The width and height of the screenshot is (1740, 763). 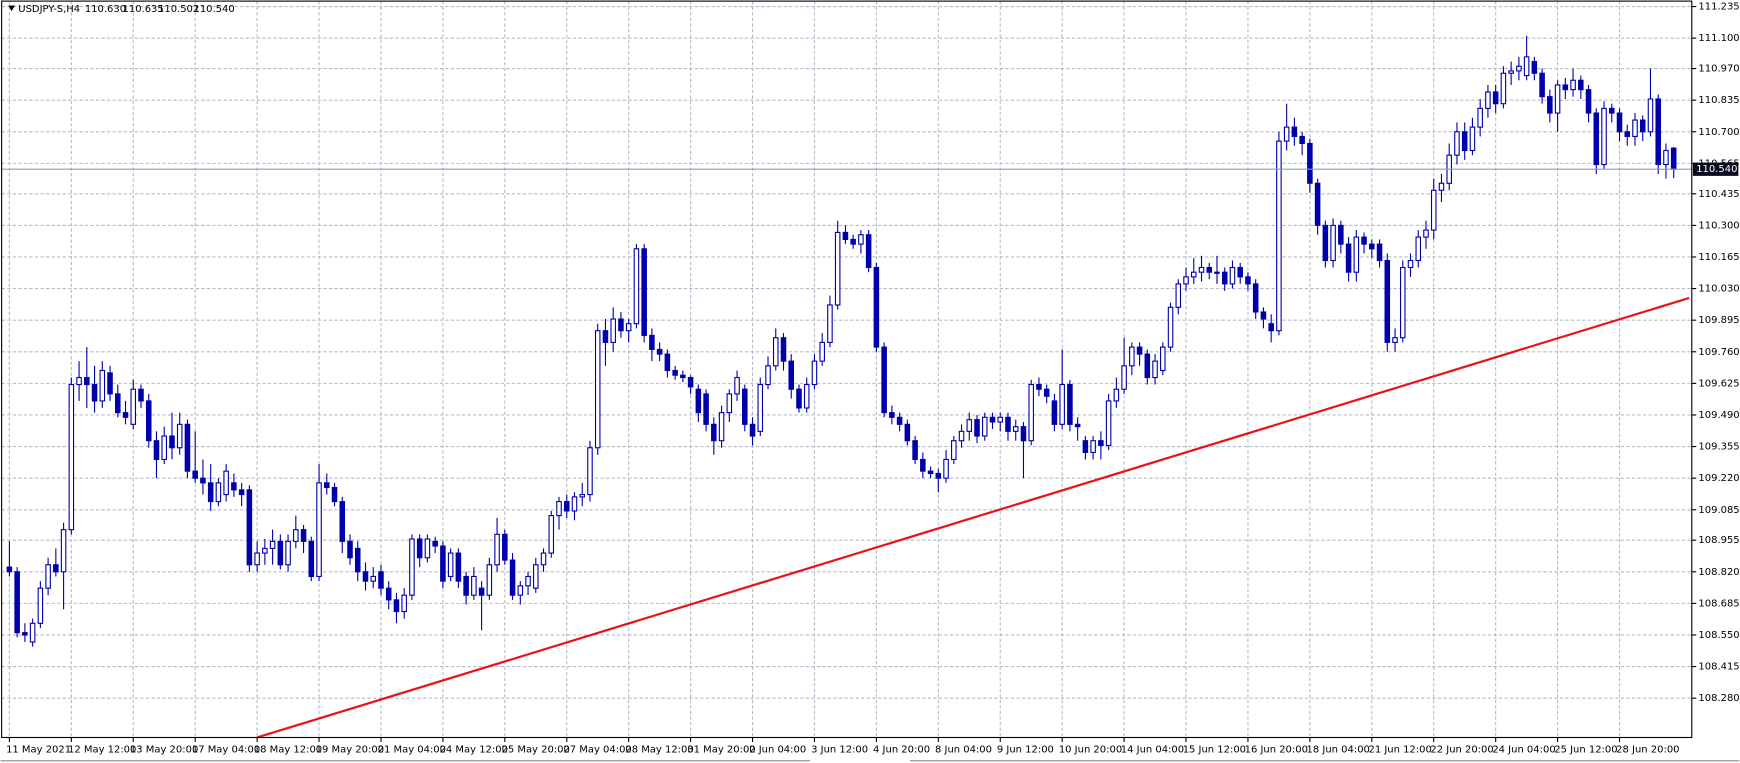 What do you see at coordinates (49, 9) in the screenshot?
I see `symbol-title: USDJPY-S,H4` at bounding box center [49, 9].